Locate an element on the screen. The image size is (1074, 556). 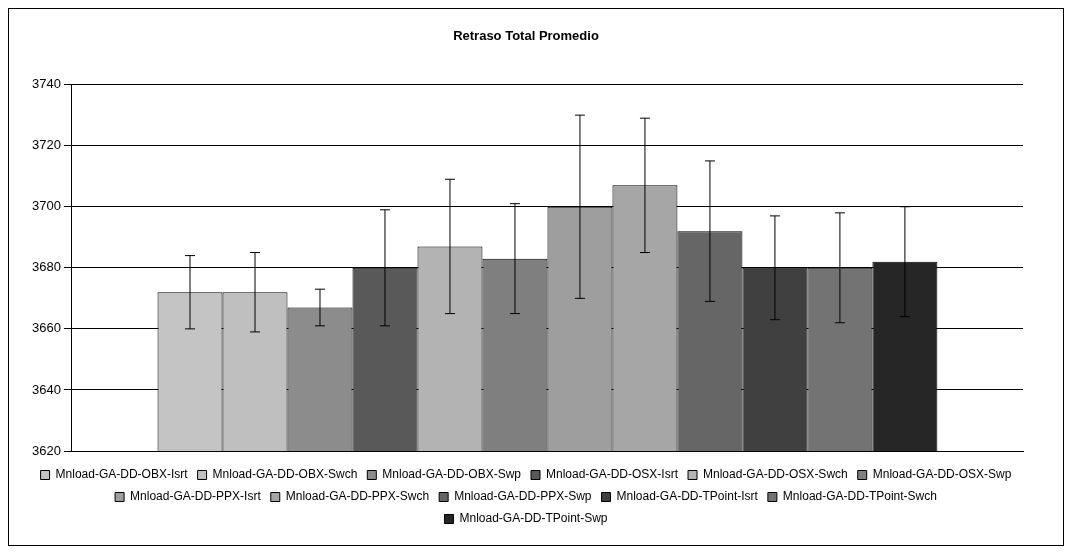
legend-label: Mnload-GA-DD-TPoint-Swp is located at coordinates (533, 518).